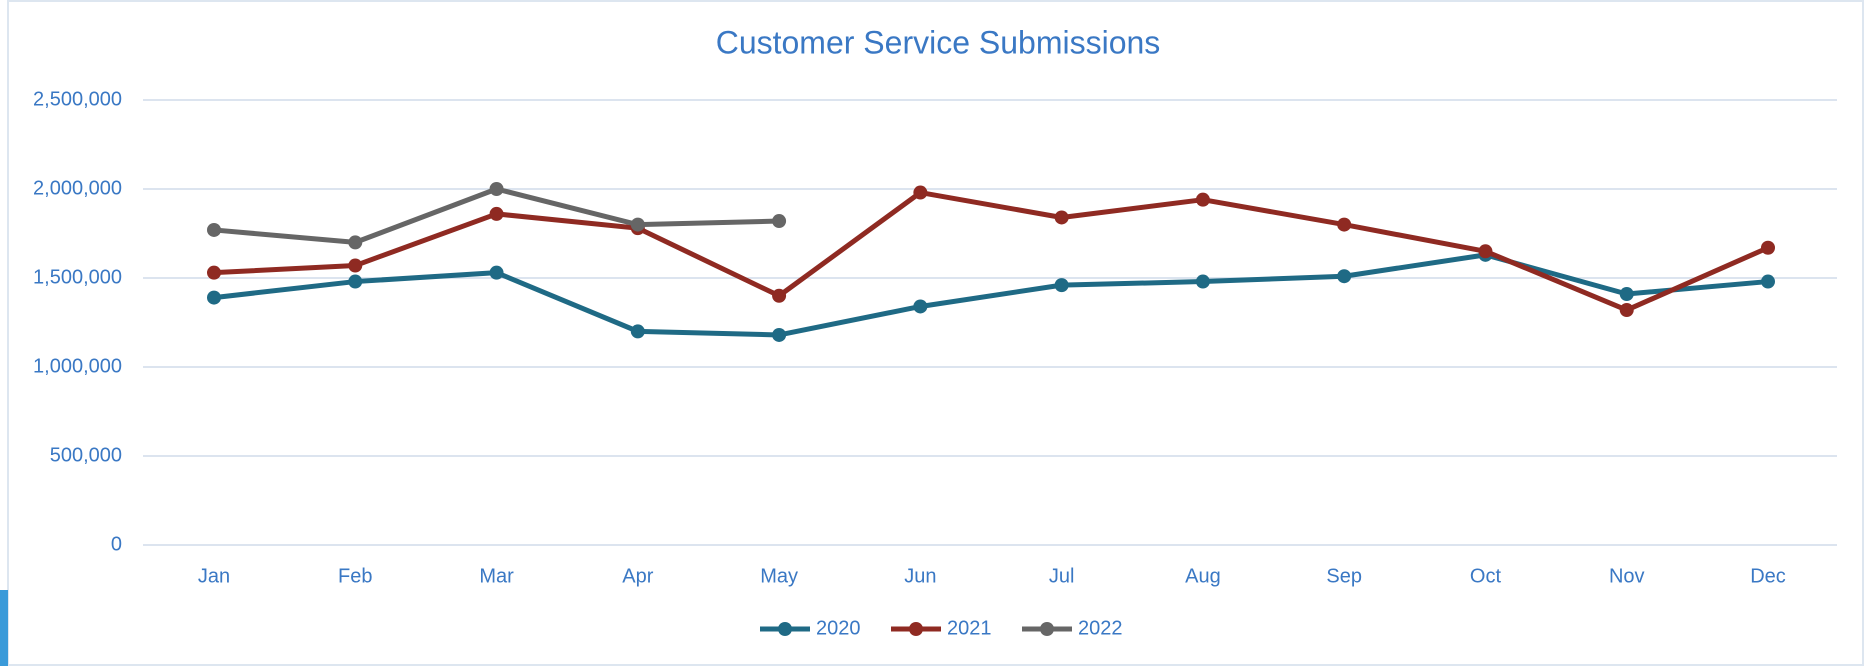  I want to click on x-tick-label: Mar, so click(496, 576).